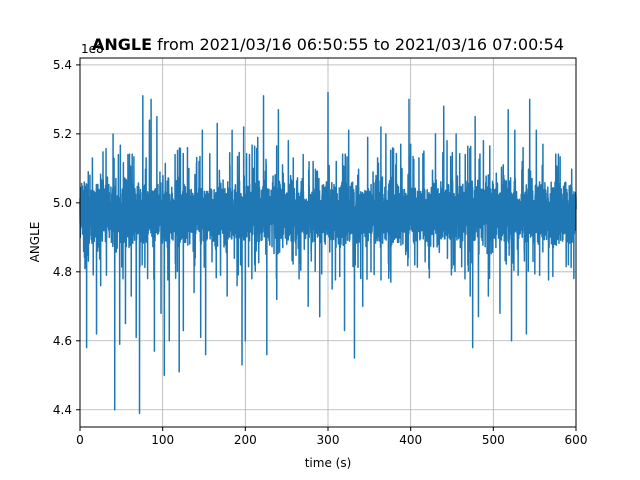 This screenshot has width=640, height=480. Describe the element at coordinates (328, 440) in the screenshot. I see `x-tick-label: 300` at that location.